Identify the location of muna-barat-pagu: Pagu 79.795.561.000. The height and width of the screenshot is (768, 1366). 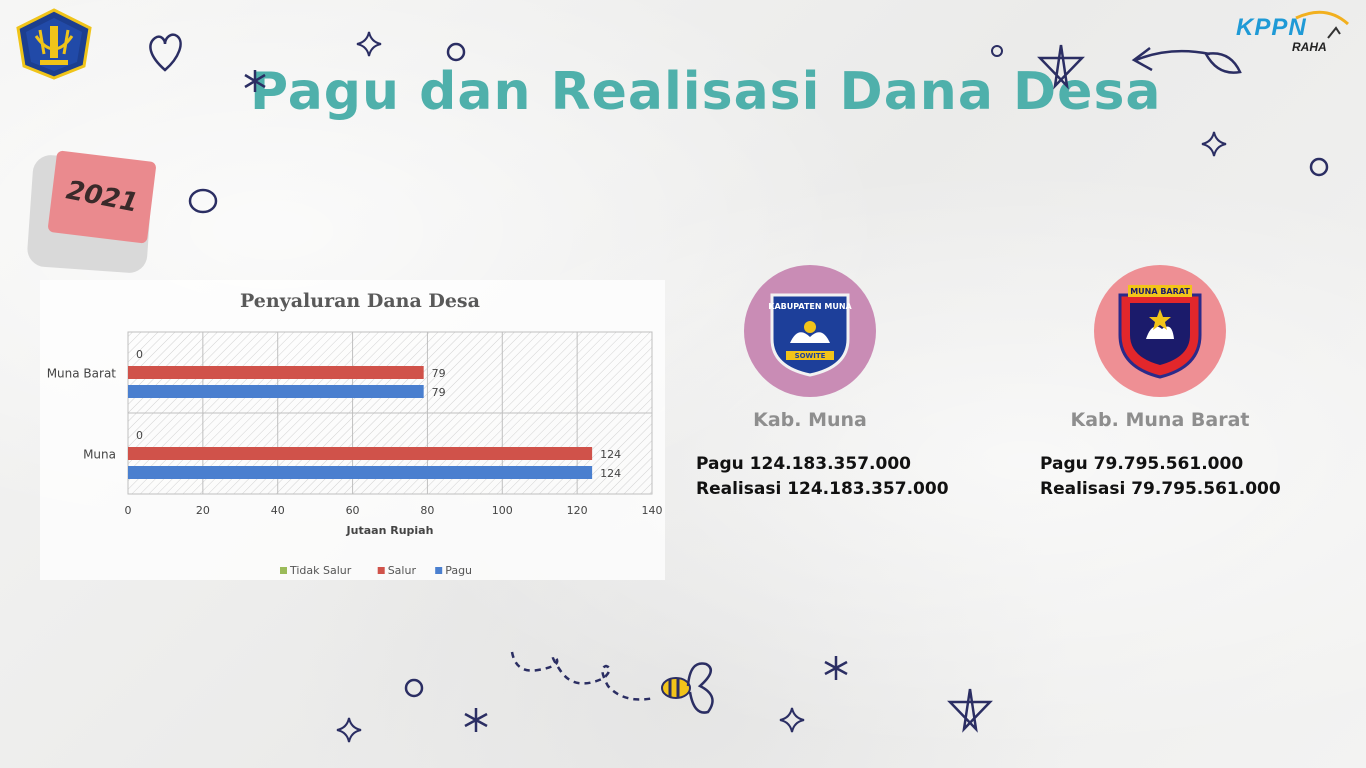
(1142, 464).